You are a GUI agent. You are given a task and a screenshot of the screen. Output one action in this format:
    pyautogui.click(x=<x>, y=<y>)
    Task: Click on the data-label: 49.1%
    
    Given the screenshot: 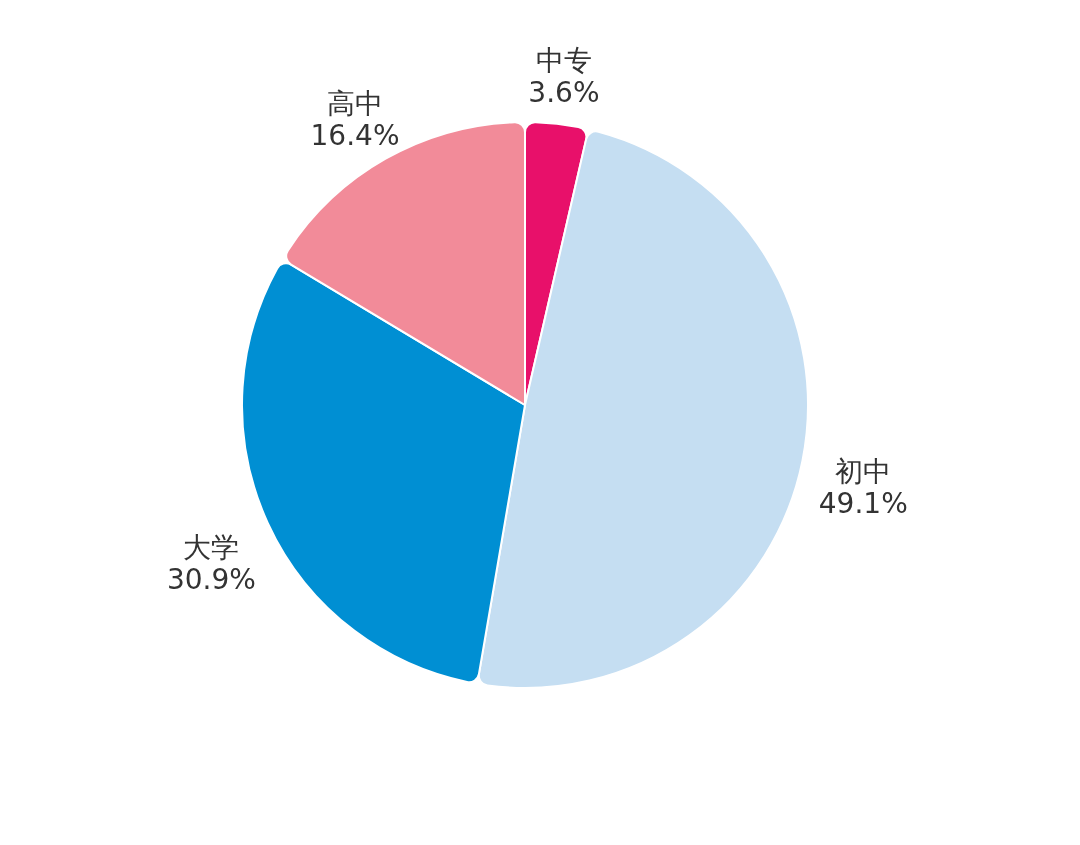 What is the action you would take?
    pyautogui.click(x=863, y=503)
    